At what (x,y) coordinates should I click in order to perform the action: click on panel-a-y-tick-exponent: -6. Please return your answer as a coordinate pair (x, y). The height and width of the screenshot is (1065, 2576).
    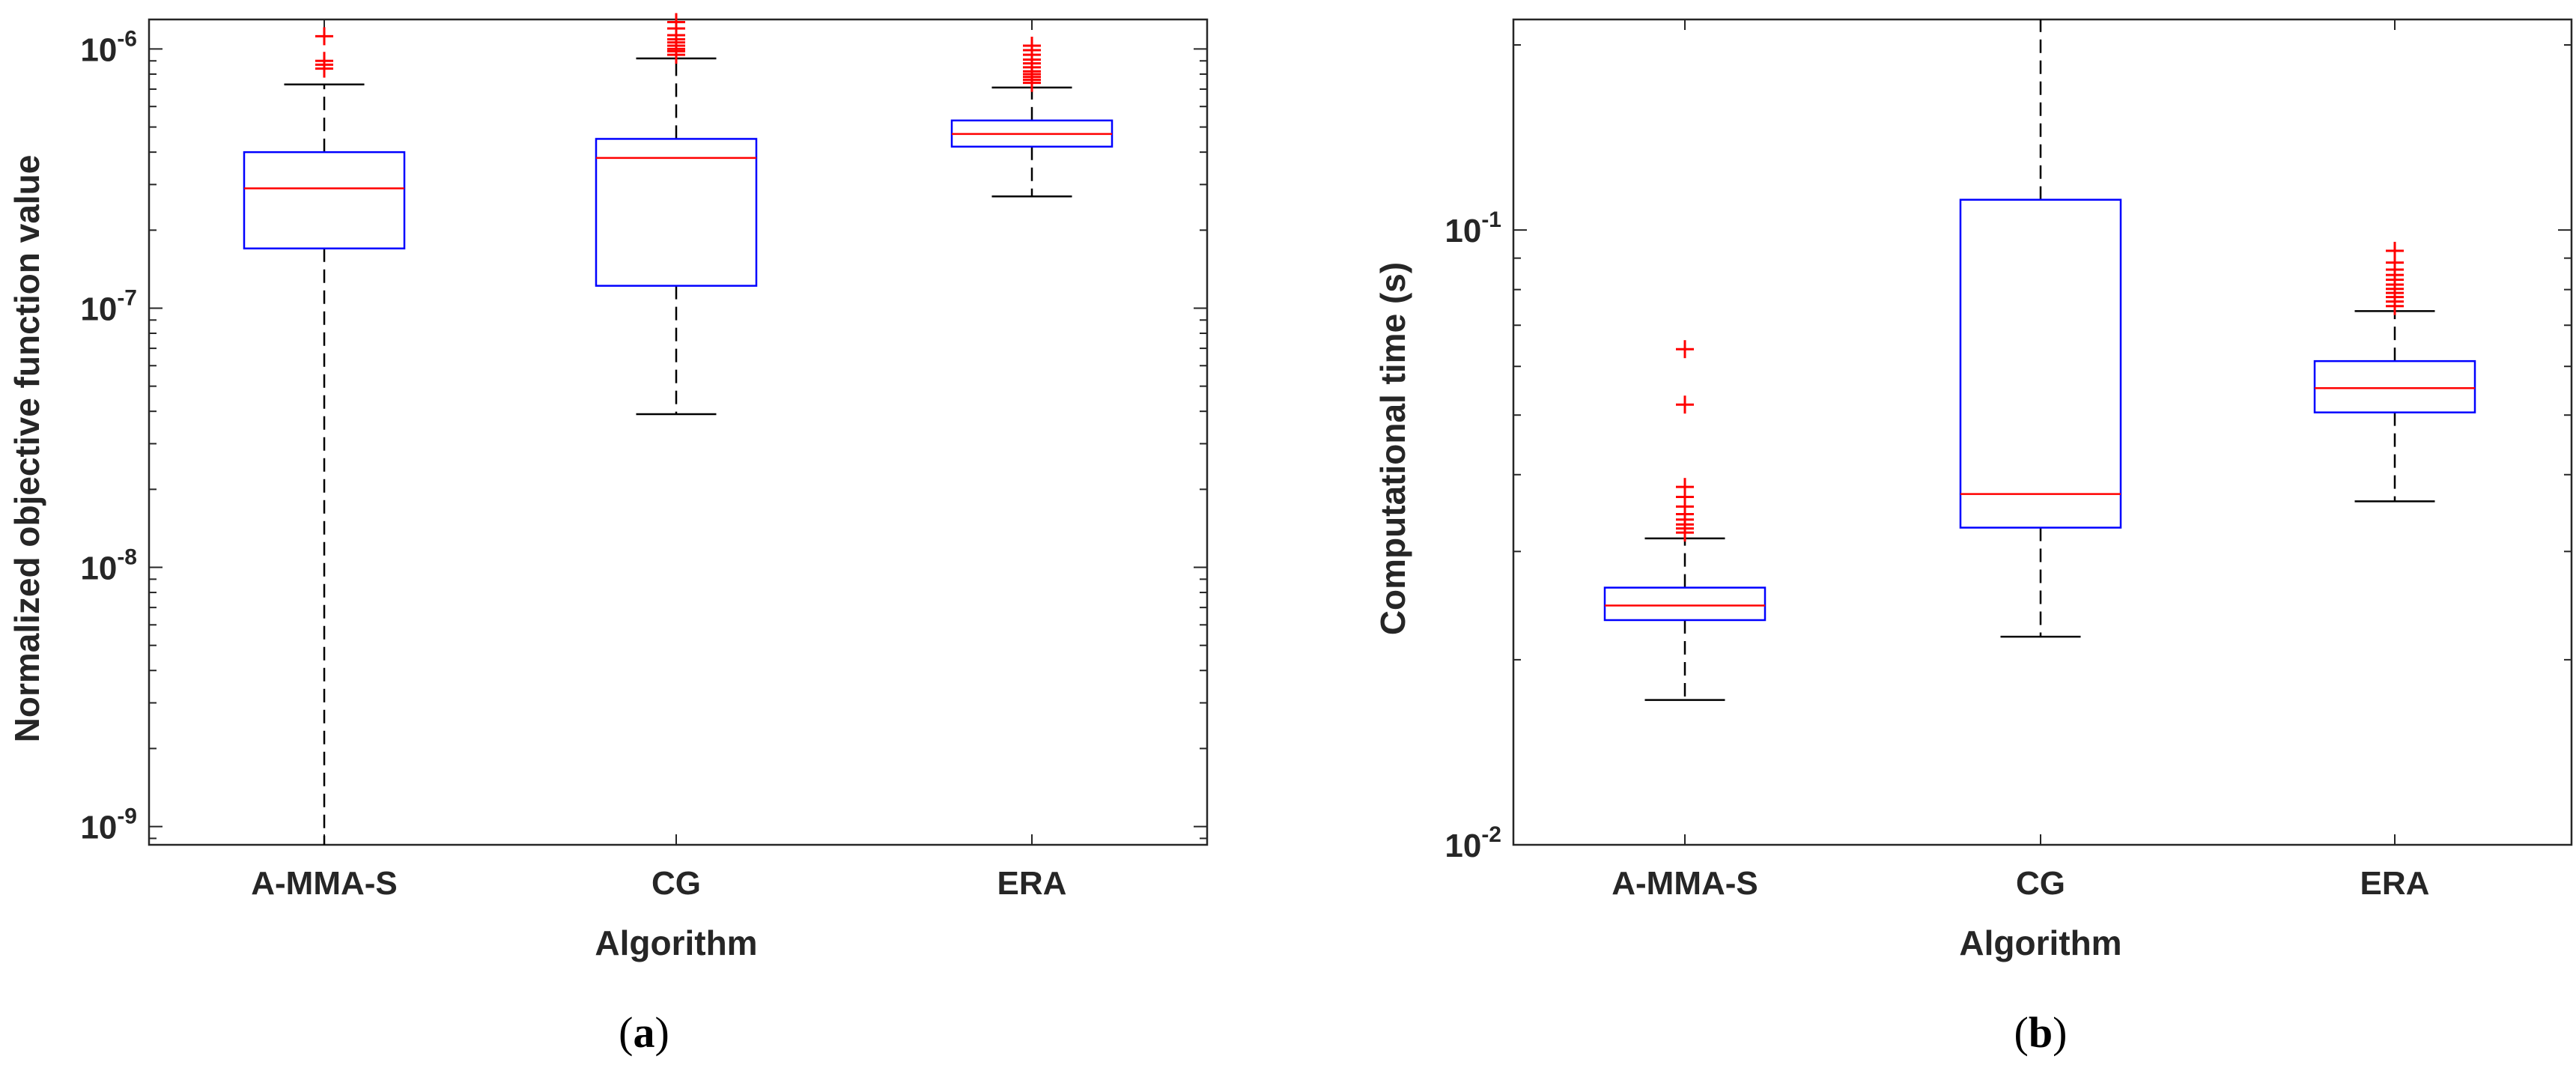
    Looking at the image, I should click on (127, 38).